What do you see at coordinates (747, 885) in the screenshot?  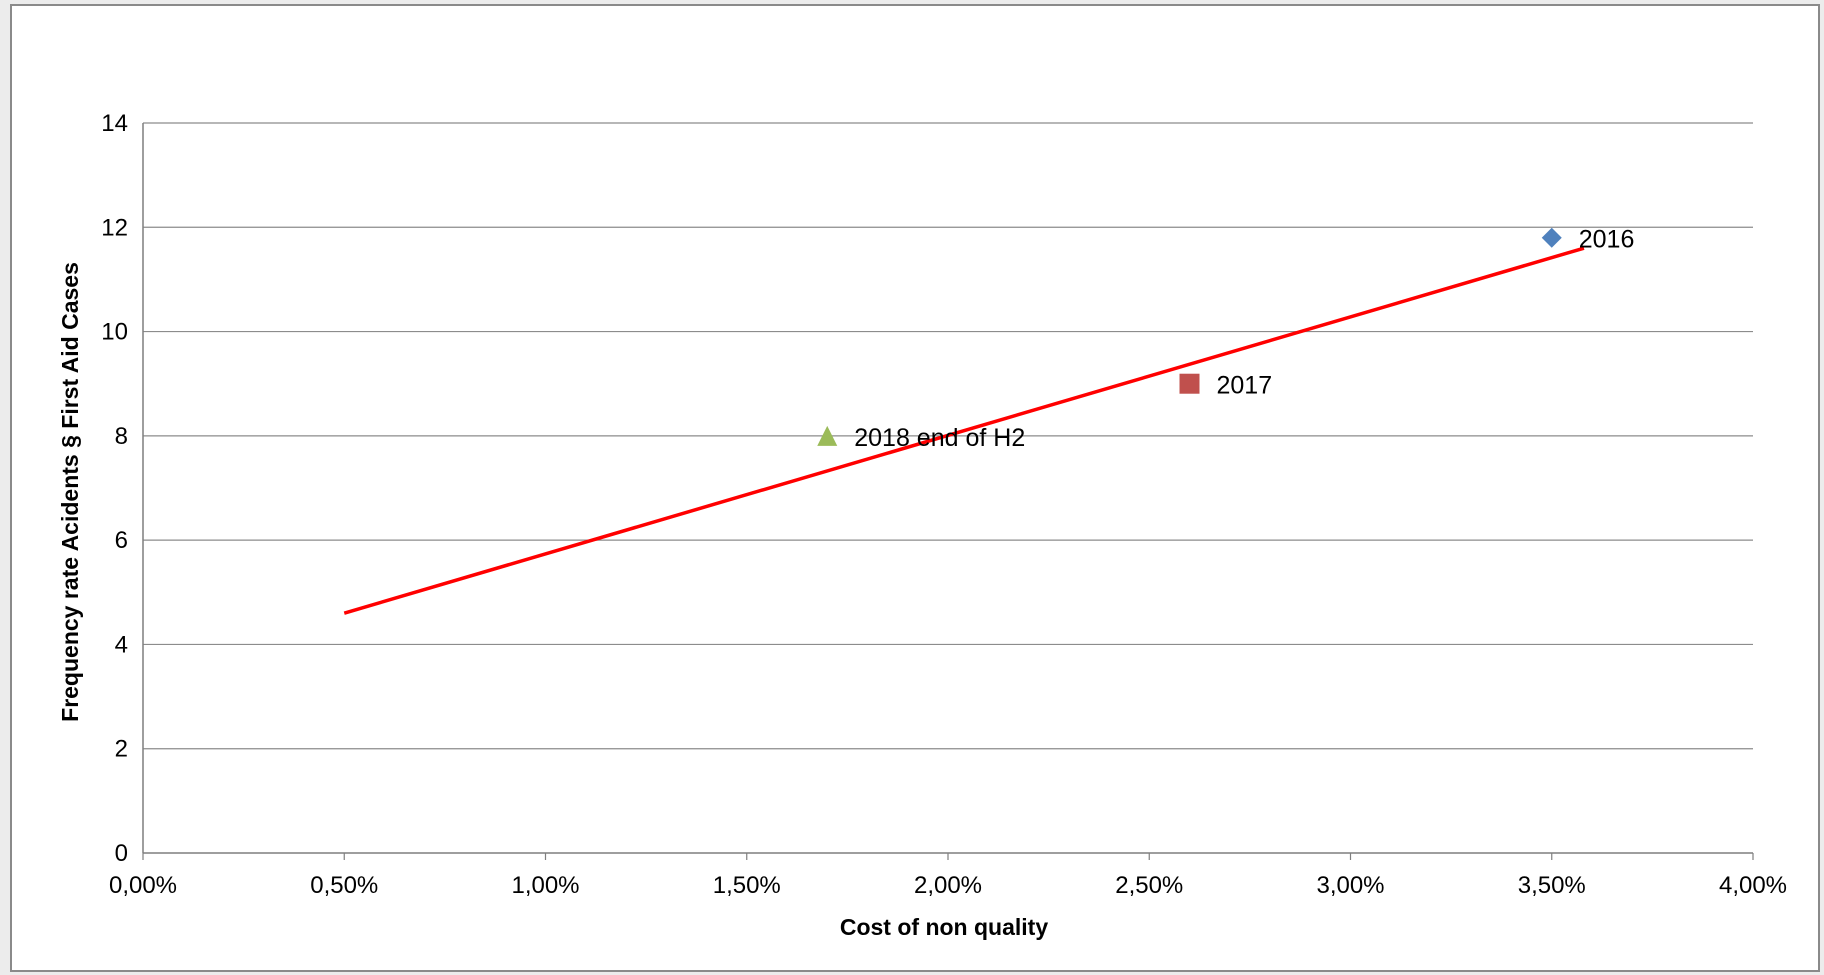 I see `x-tick-label: 1,50%` at bounding box center [747, 885].